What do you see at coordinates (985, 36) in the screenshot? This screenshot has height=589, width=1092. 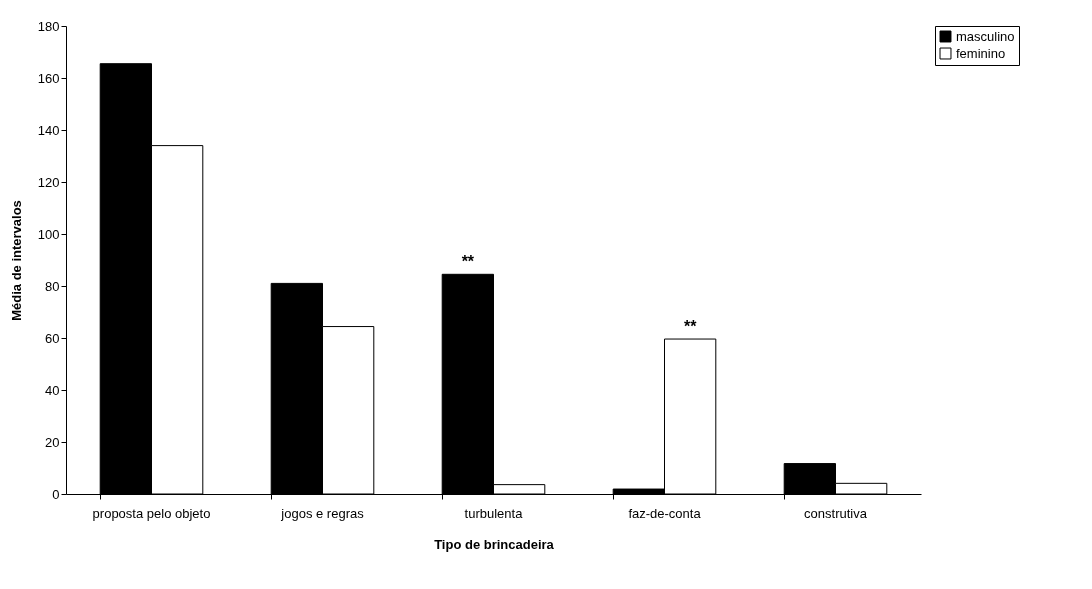 I see `legend-label: masculino` at bounding box center [985, 36].